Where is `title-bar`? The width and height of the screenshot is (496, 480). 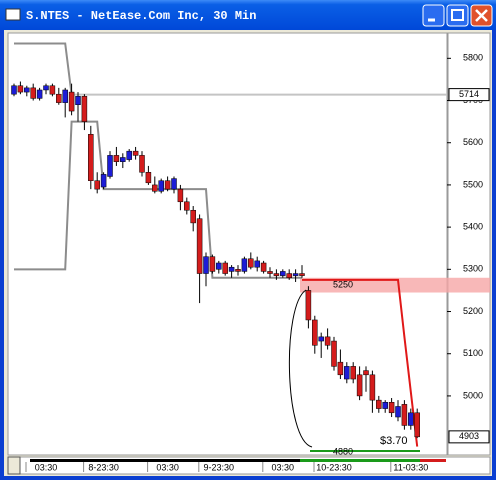 title-bar is located at coordinates (248, 15).